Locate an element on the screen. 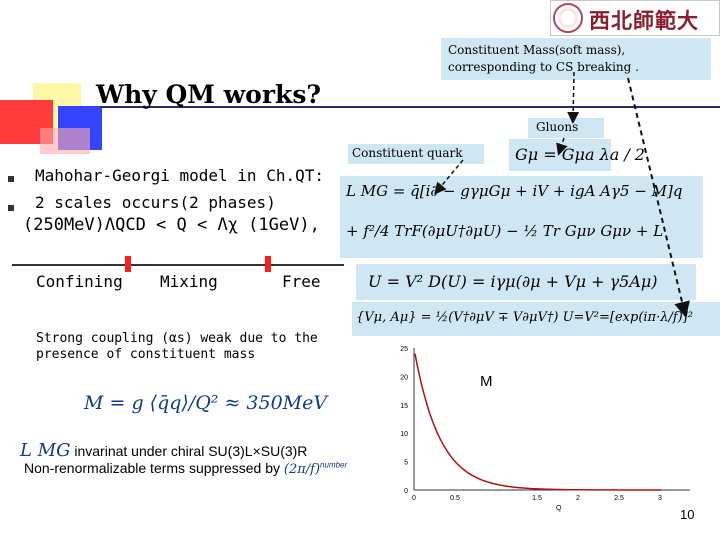 Image resolution: width=720 pixels, height=540 pixels. plot-label: M is located at coordinates (486, 381).